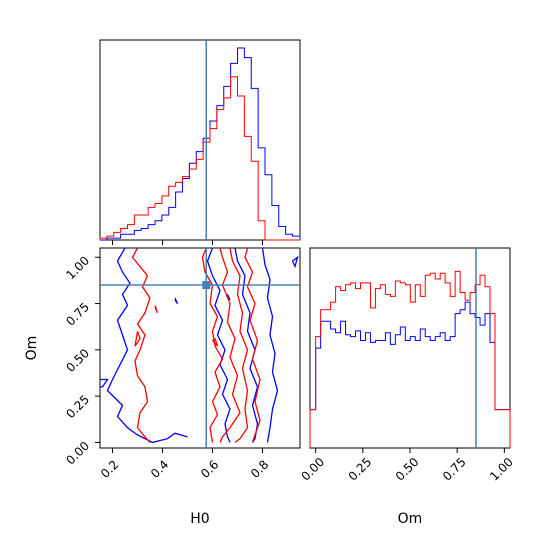 The height and width of the screenshot is (550, 550). I want to click on om-hist-steps, so click(410, 359).